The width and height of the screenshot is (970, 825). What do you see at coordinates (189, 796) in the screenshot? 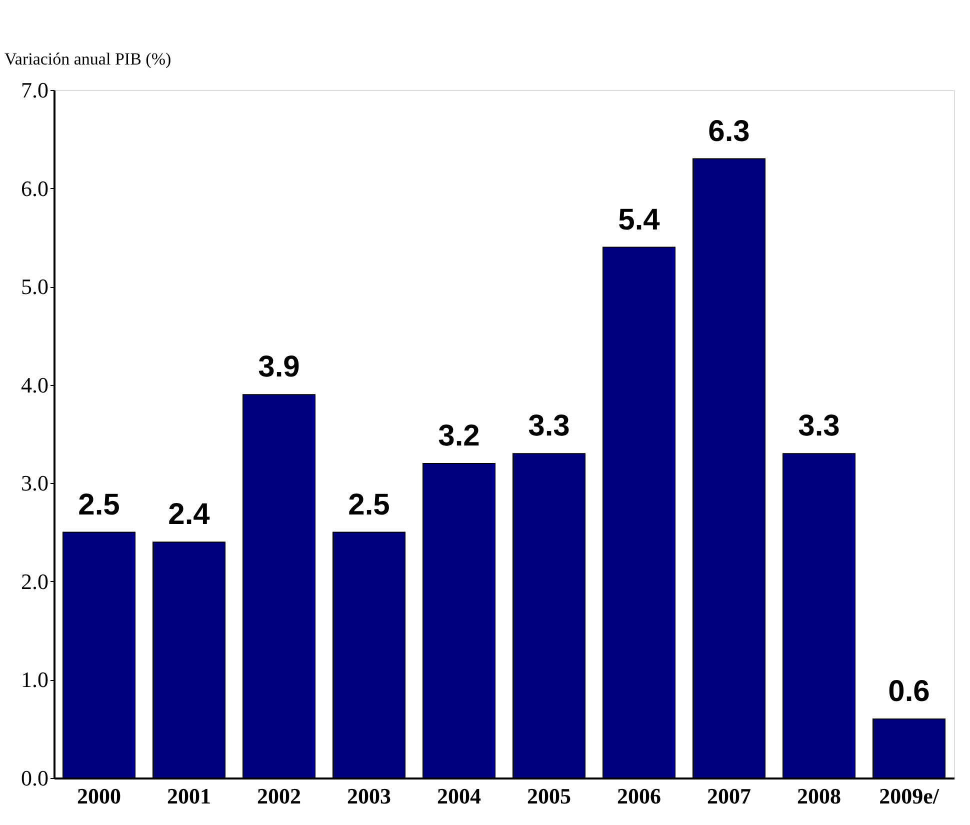
I see `x-tick-label: 2001` at bounding box center [189, 796].